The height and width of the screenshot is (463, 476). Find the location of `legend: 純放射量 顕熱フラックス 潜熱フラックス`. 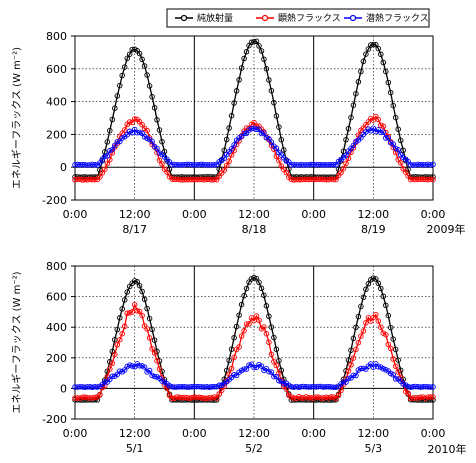

legend: 純放射量 顕熱フラックス 潜熱フラックス is located at coordinates (298, 18).